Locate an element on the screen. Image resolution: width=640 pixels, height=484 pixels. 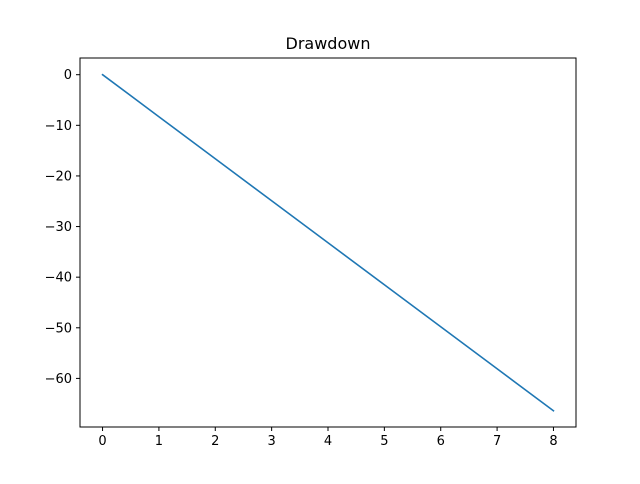
x-tick-label: 0 is located at coordinates (102, 441).